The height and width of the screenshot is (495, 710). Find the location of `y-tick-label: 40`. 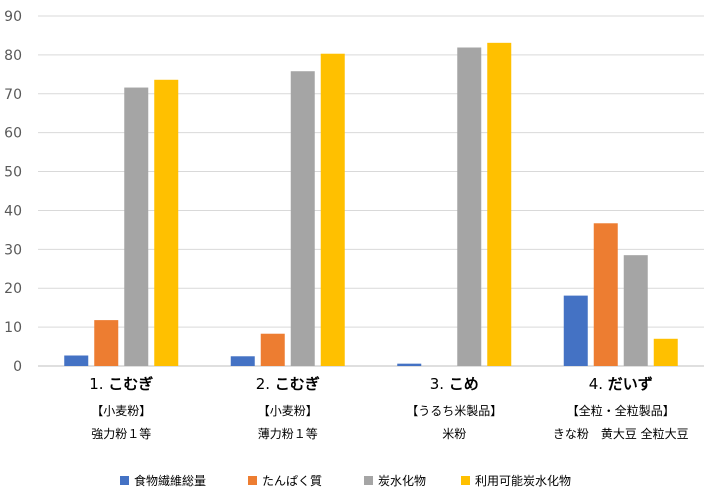

y-tick-label: 40 is located at coordinates (13, 211).